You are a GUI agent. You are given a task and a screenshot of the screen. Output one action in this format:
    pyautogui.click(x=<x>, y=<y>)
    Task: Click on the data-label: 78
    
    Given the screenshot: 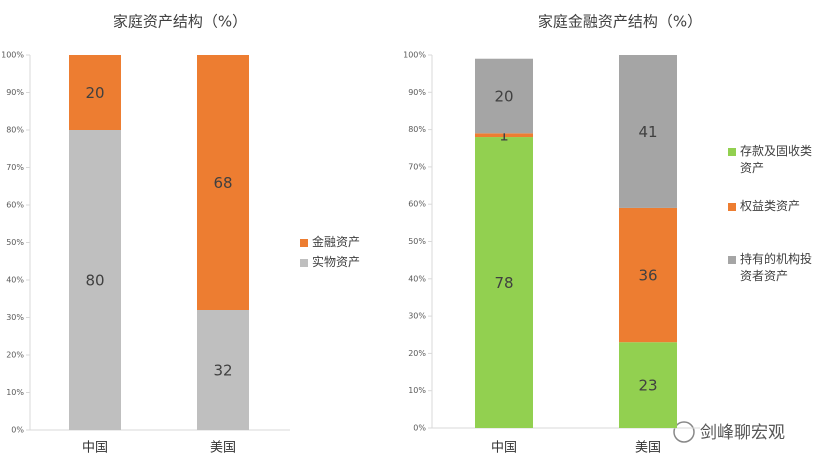 What is the action you would take?
    pyautogui.click(x=503, y=283)
    